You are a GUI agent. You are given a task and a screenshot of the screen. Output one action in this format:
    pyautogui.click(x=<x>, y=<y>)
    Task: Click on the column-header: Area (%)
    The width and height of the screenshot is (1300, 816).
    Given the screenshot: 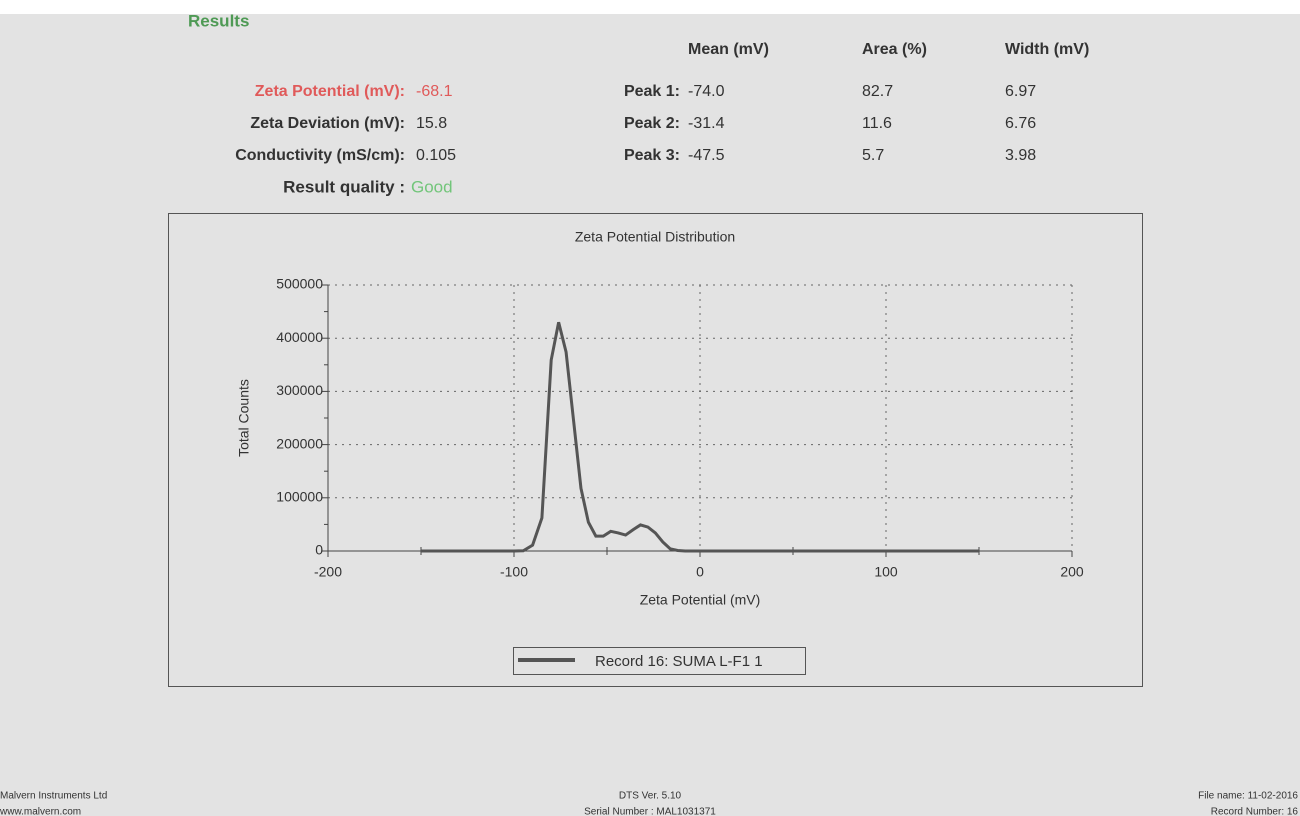 What is the action you would take?
    pyautogui.click(x=894, y=49)
    